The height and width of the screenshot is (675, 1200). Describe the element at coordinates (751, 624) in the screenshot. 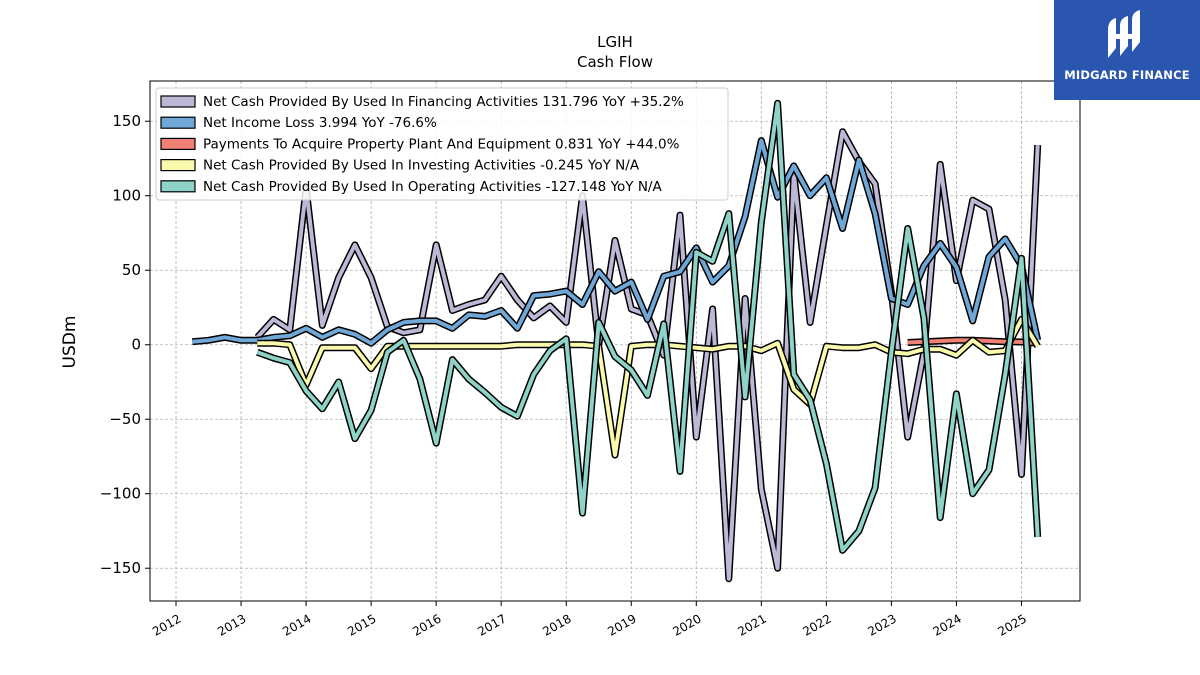

I see `x-tick-label: 2021` at that location.